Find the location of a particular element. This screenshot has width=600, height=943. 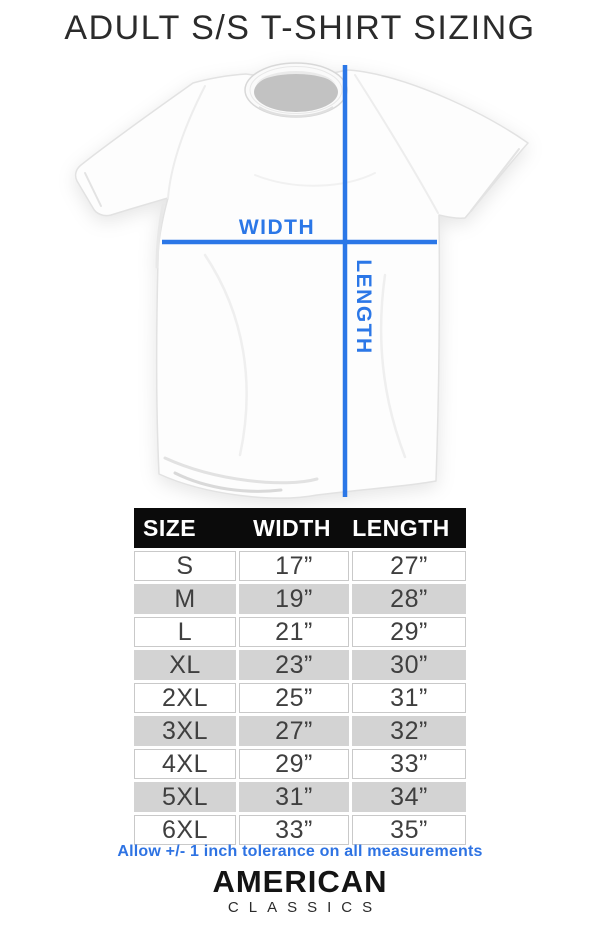

cell-width: 27” is located at coordinates (294, 731).